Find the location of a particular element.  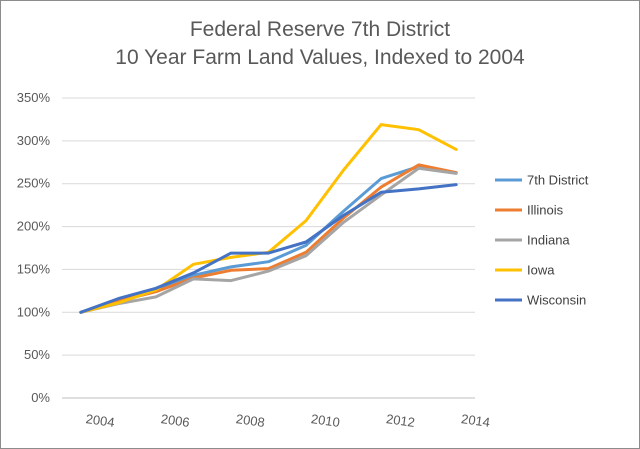

y-tick-label: 150% is located at coordinates (34, 268).